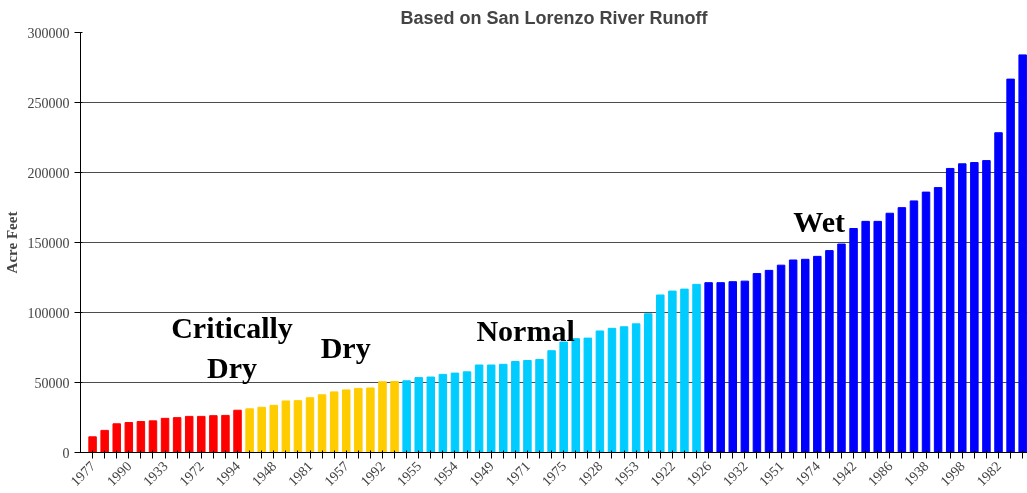 This screenshot has width=1027, height=493. I want to click on y-tick-label: 50000, so click(52, 383).